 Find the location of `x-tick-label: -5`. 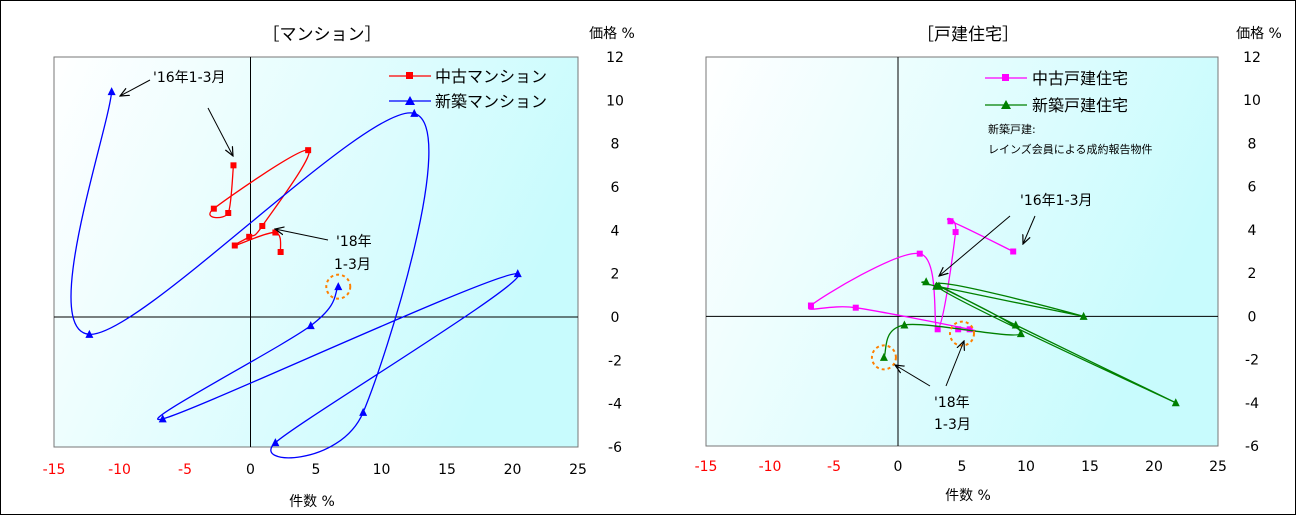

x-tick-label: -5 is located at coordinates (834, 467).